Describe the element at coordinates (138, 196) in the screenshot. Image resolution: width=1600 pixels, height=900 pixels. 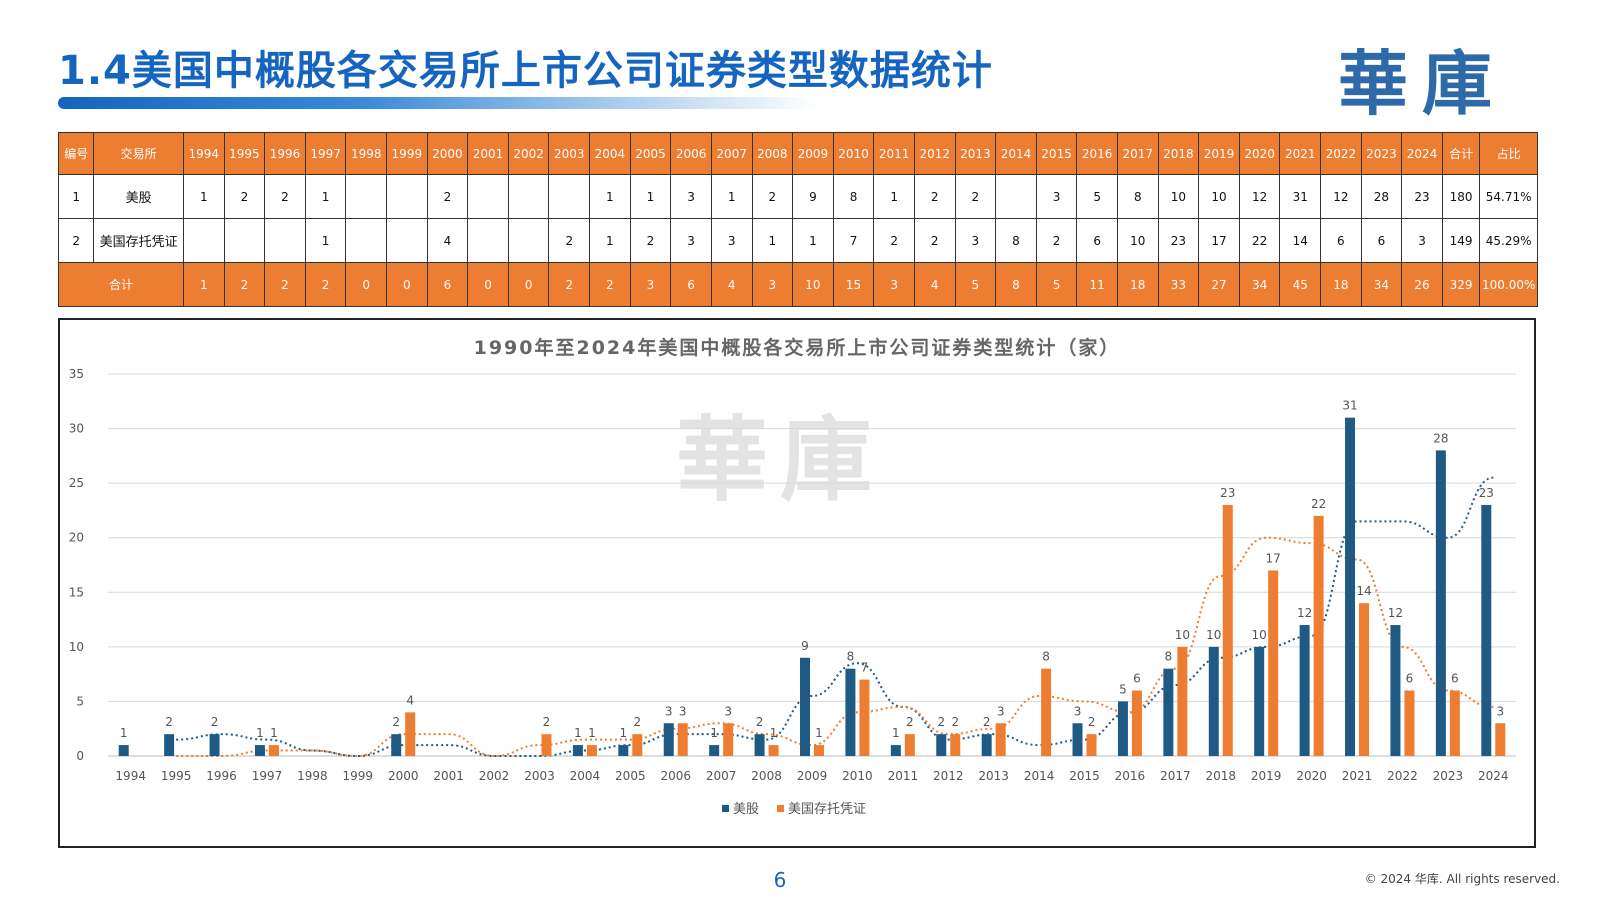
I see `table-cell: 美股` at that location.